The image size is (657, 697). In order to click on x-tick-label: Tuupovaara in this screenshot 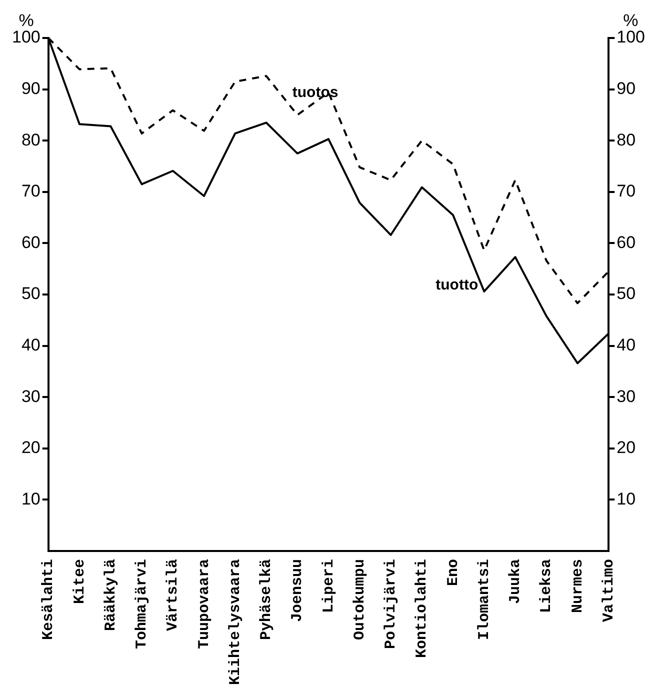, I will do `click(204, 603)`.